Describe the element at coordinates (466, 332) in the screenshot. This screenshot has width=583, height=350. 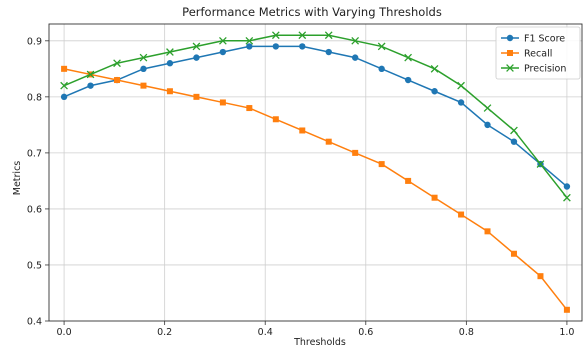
I see `x-tick-label: 0.8` at that location.